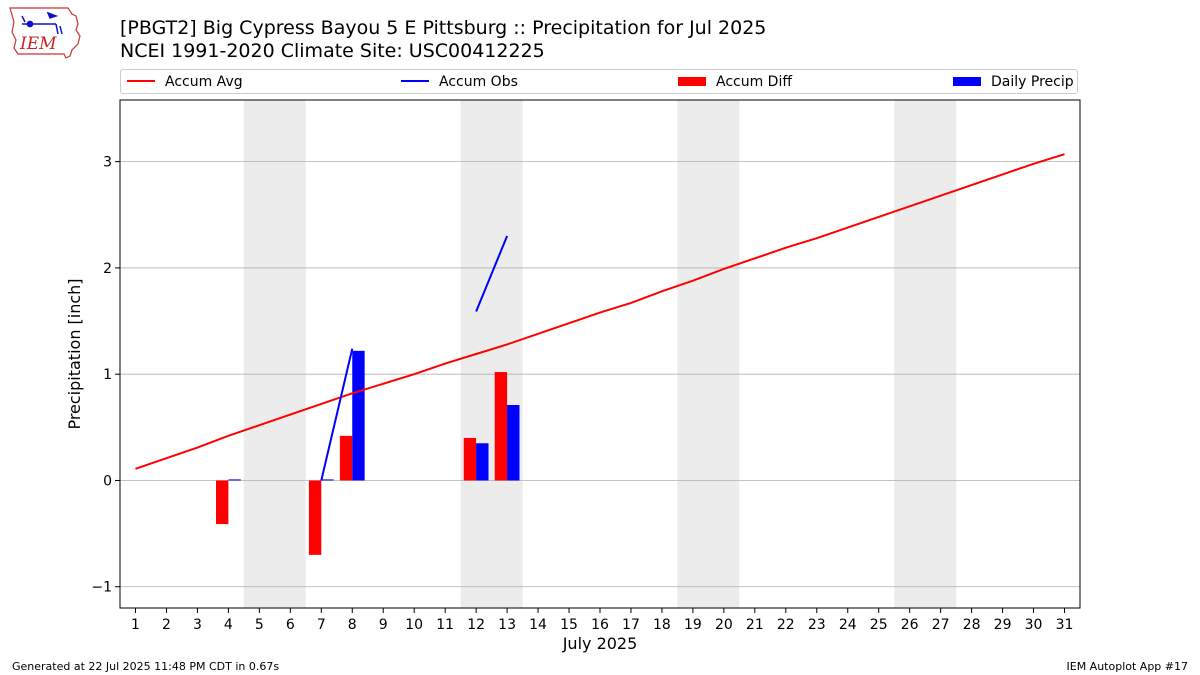  I want to click on x-tick-label: 3, so click(197, 625).